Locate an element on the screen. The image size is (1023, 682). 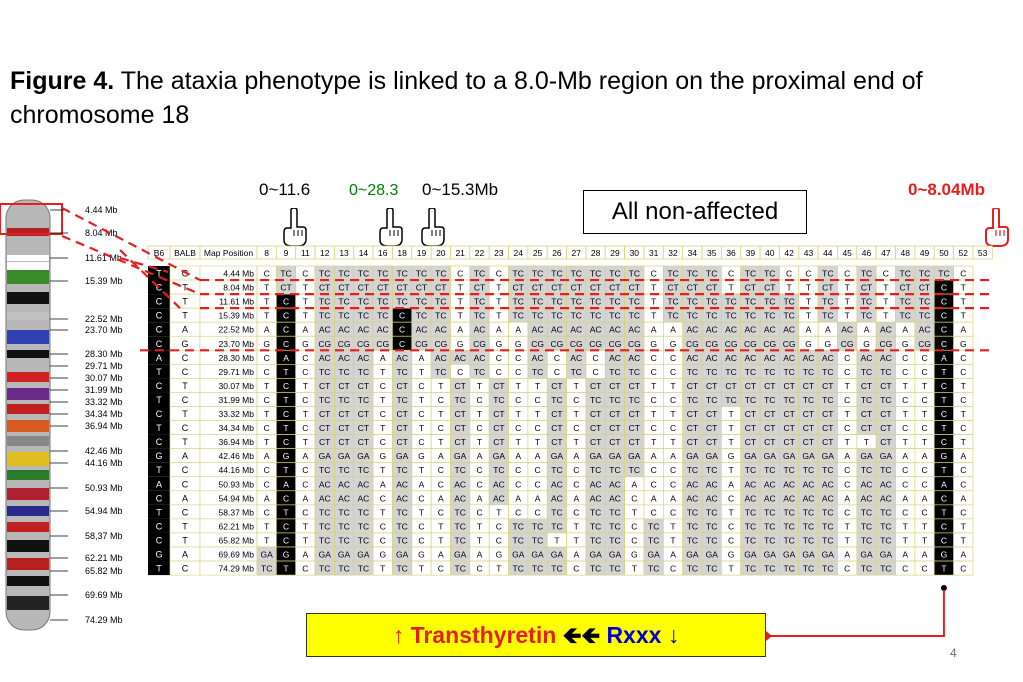
red-dashed-connector is located at coordinates (131, 265).